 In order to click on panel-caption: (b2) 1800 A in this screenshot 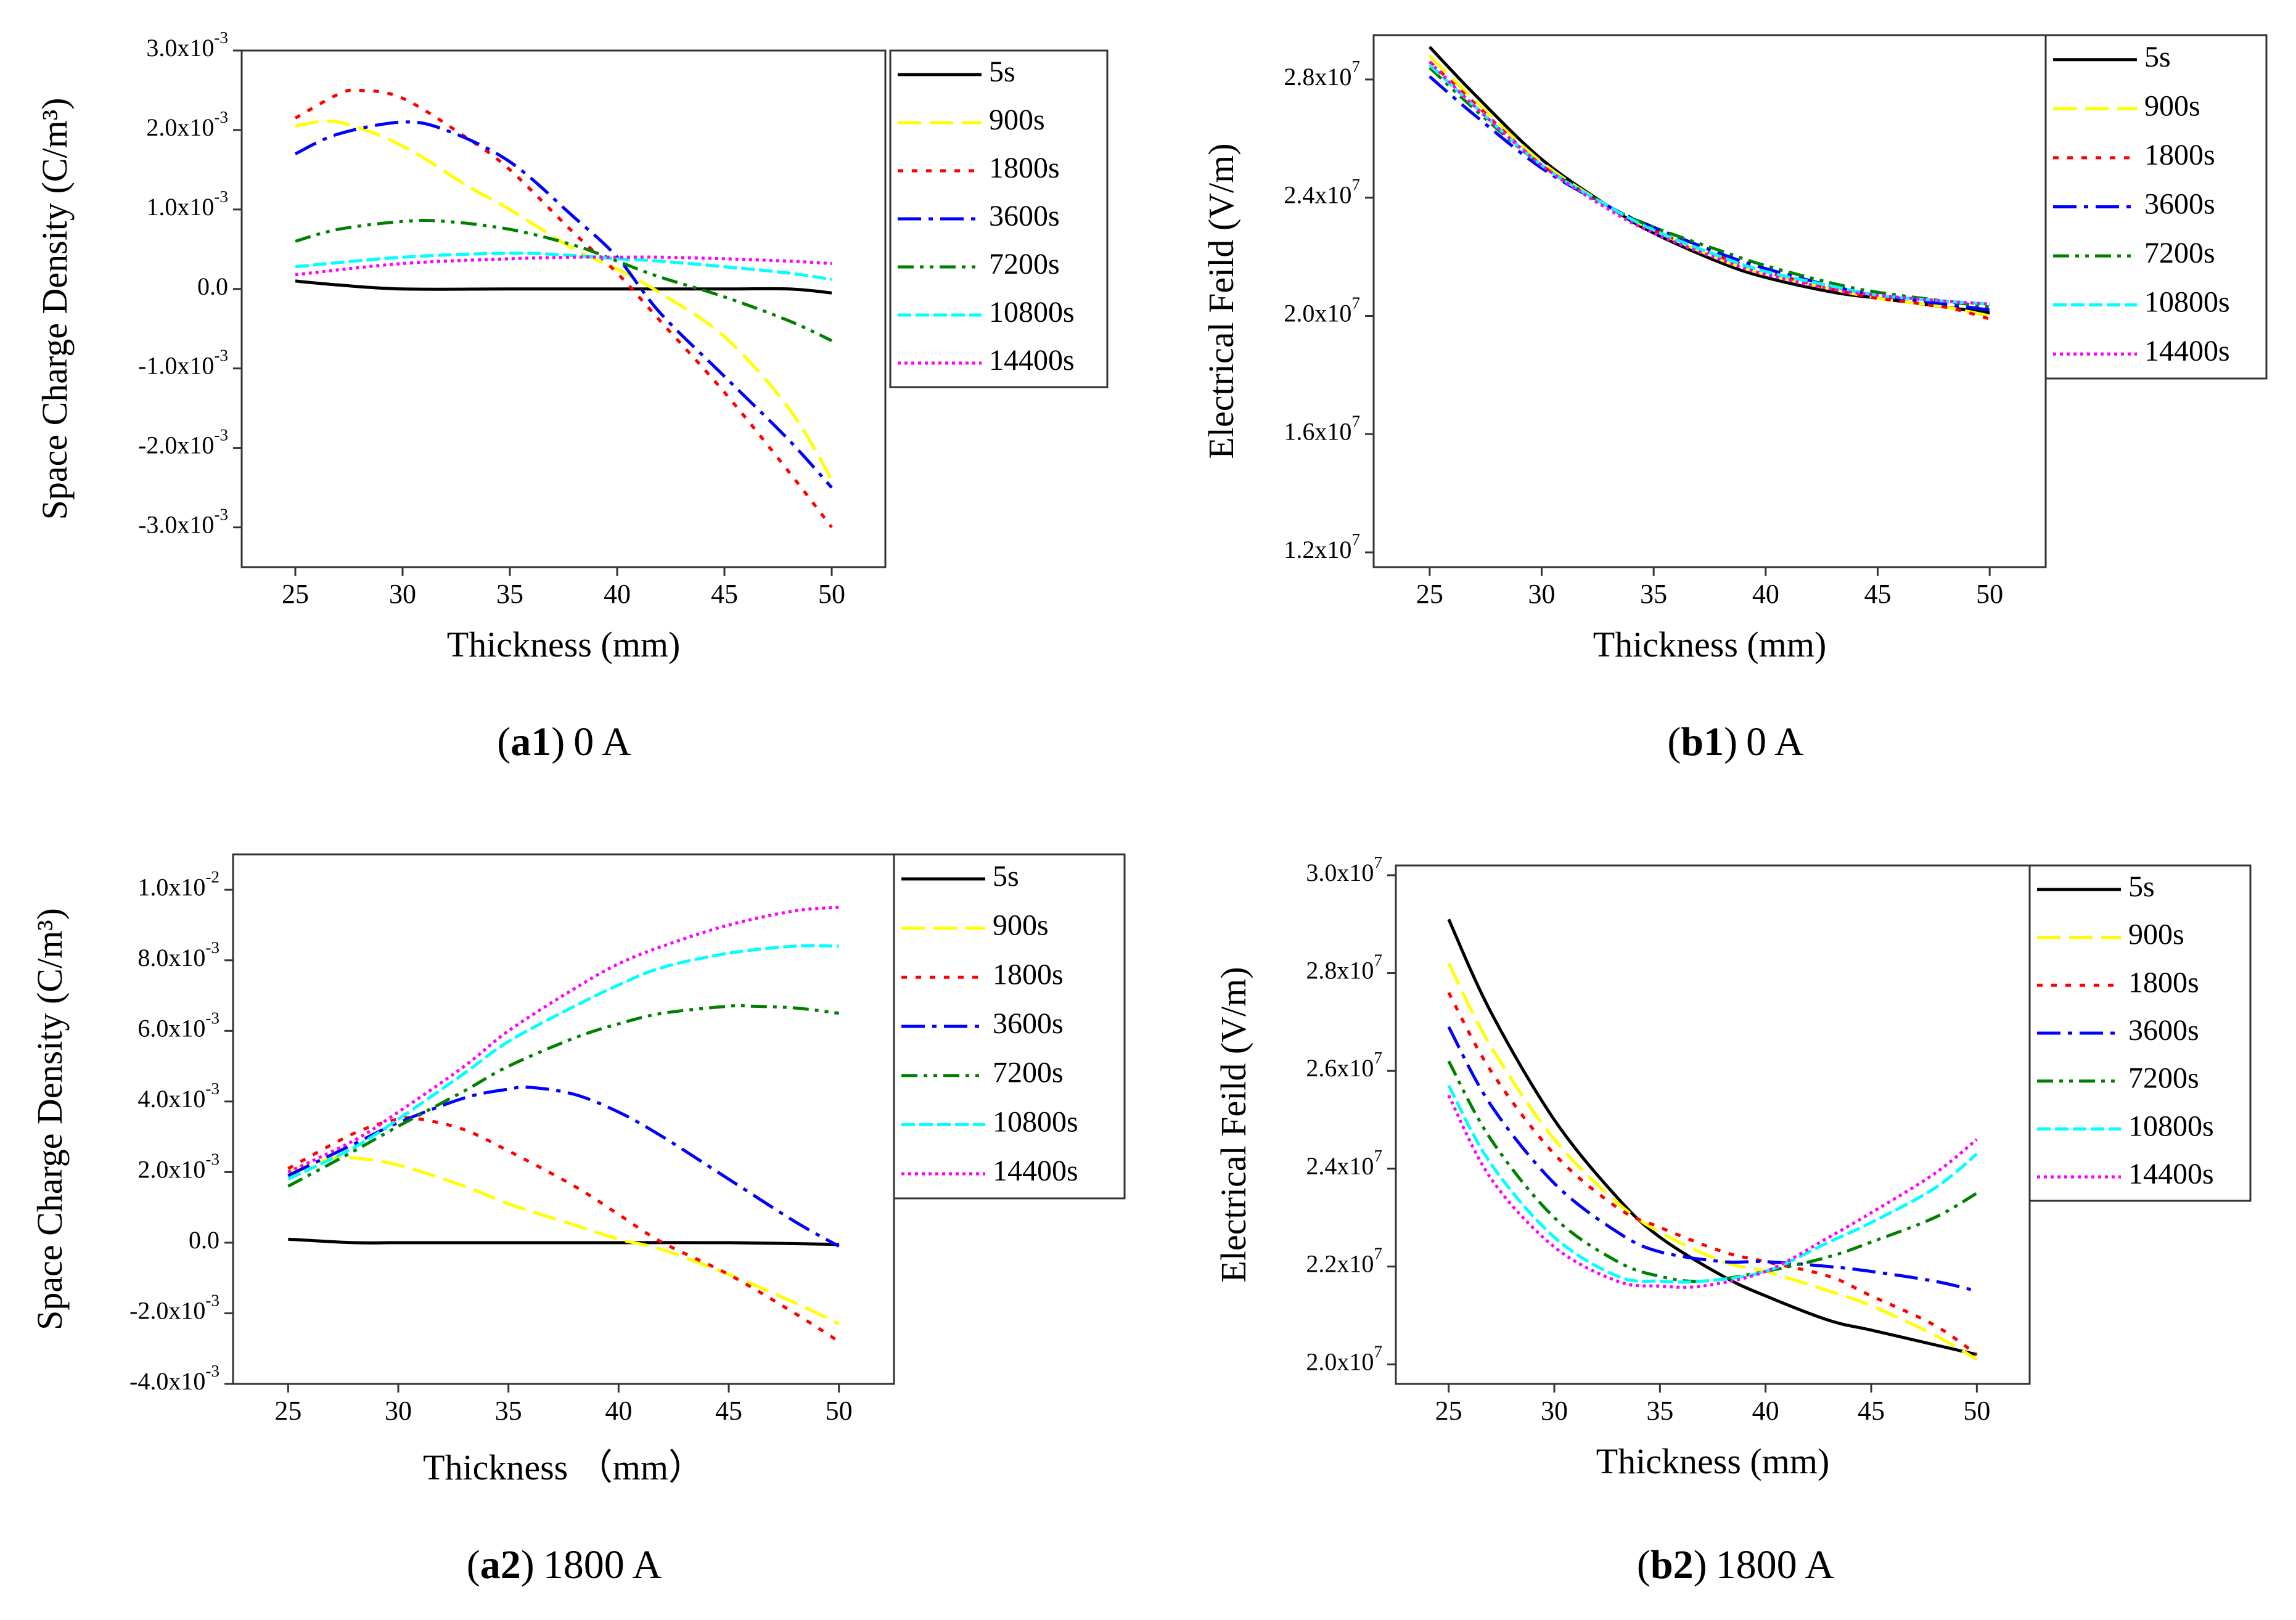, I will do `click(1736, 1564)`.